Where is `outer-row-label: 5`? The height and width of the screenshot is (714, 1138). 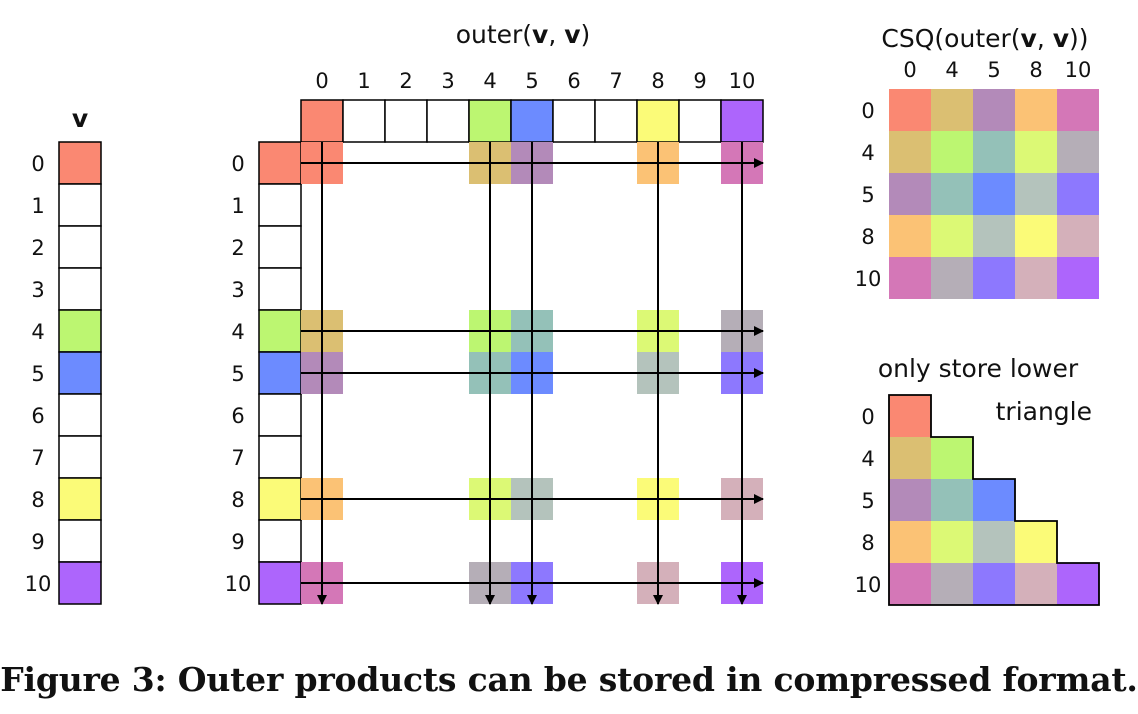
outer-row-label: 5 is located at coordinates (237, 374).